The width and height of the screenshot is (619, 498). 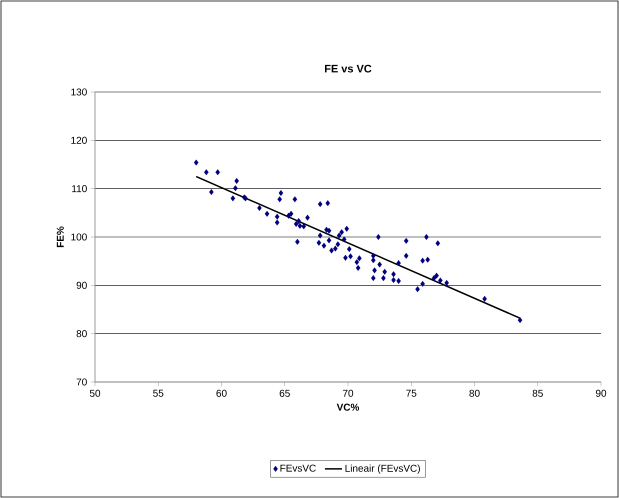 I want to click on x-tick-label: 60, so click(x=221, y=393).